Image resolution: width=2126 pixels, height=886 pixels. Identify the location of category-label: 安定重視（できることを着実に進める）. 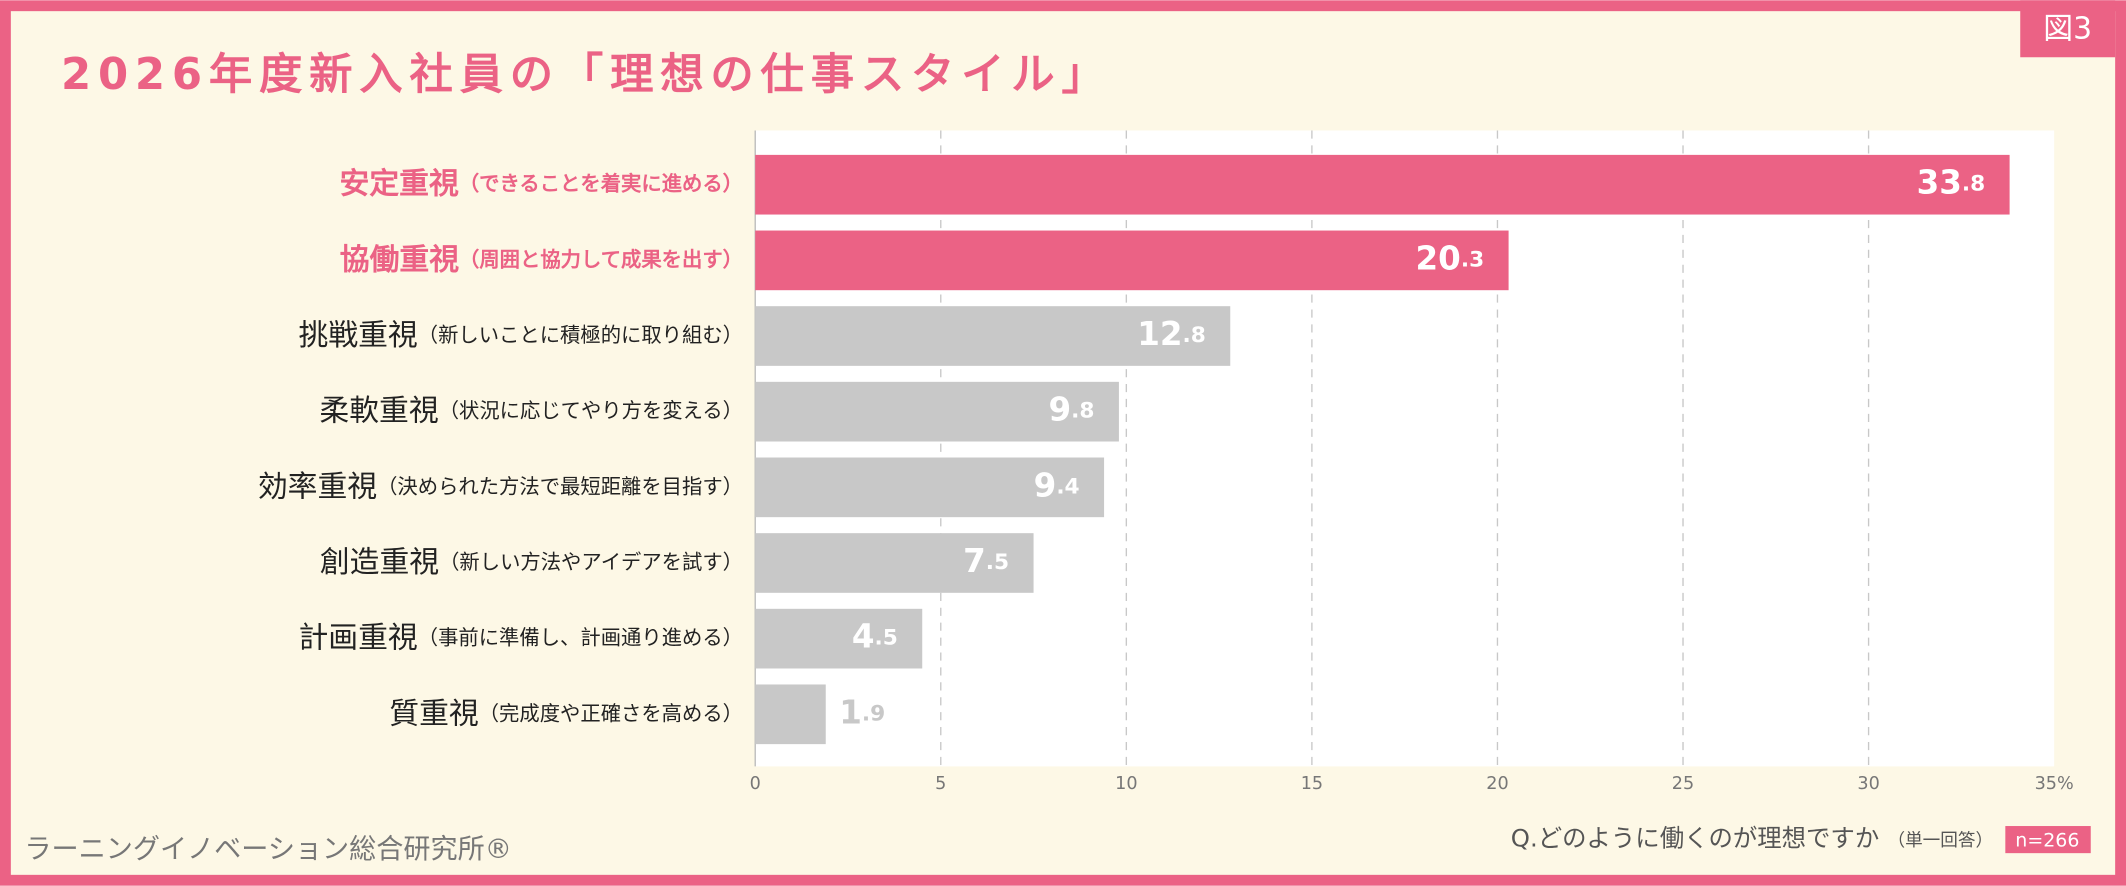
(541, 183).